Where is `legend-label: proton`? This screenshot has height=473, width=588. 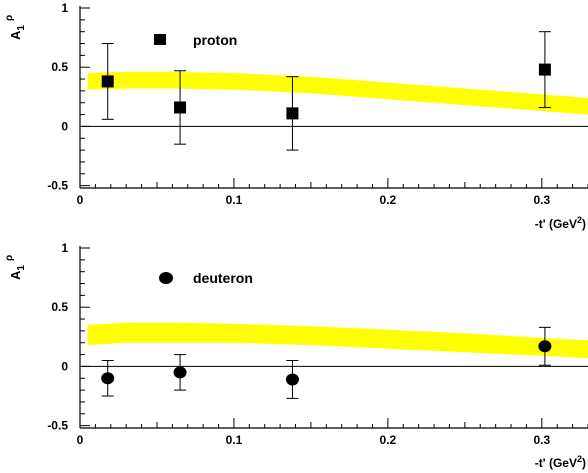 legend-label: proton is located at coordinates (215, 40).